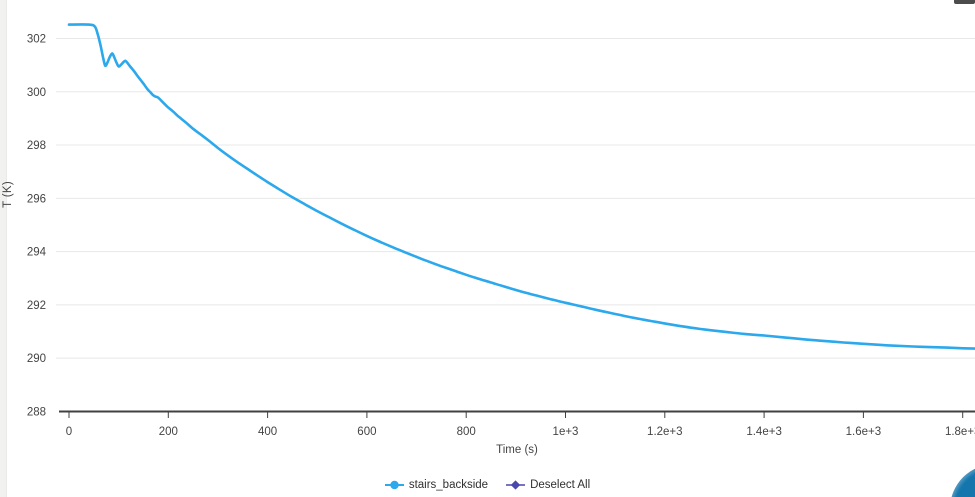 This screenshot has width=975, height=497. I want to click on y-tick-label: 292, so click(36, 306).